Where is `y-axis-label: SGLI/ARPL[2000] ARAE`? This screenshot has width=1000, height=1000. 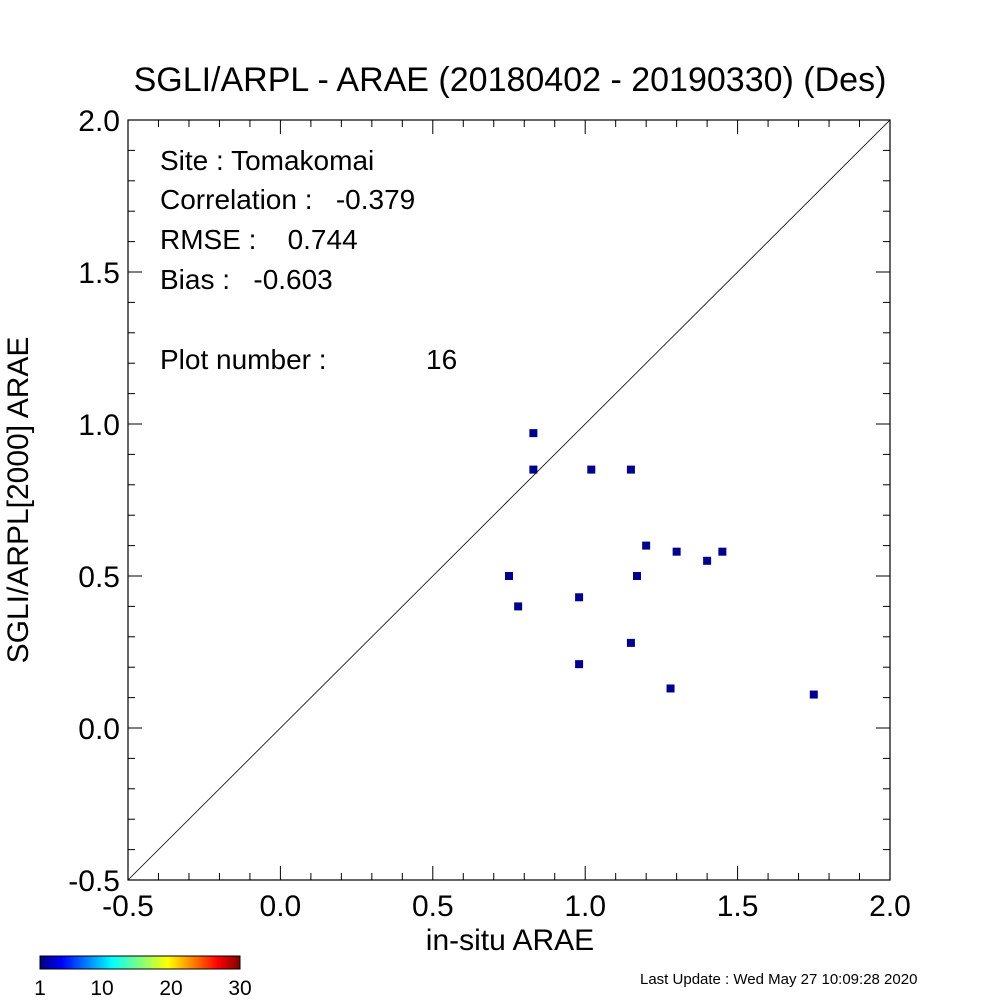
y-axis-label: SGLI/ARPL[2000] ARAE is located at coordinates (18, 500).